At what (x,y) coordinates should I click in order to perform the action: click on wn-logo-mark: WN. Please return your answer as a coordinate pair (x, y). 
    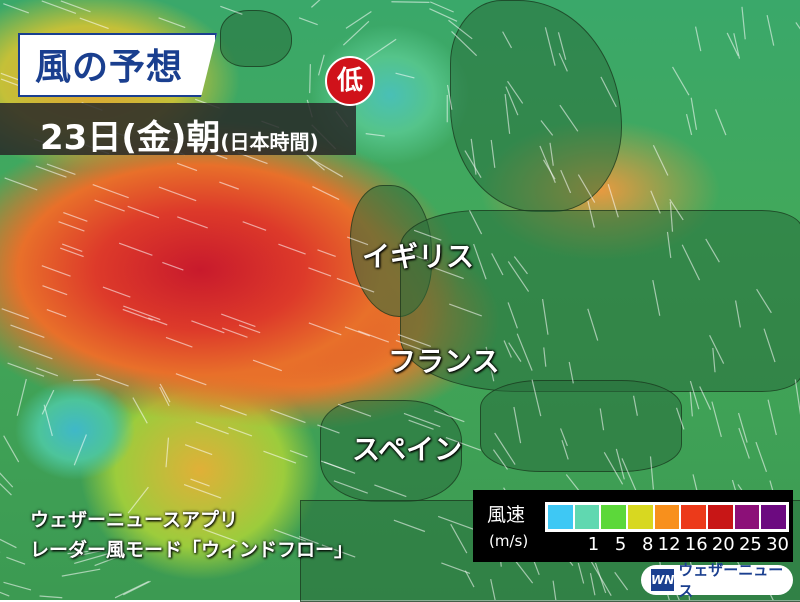
    Looking at the image, I should click on (662, 580).